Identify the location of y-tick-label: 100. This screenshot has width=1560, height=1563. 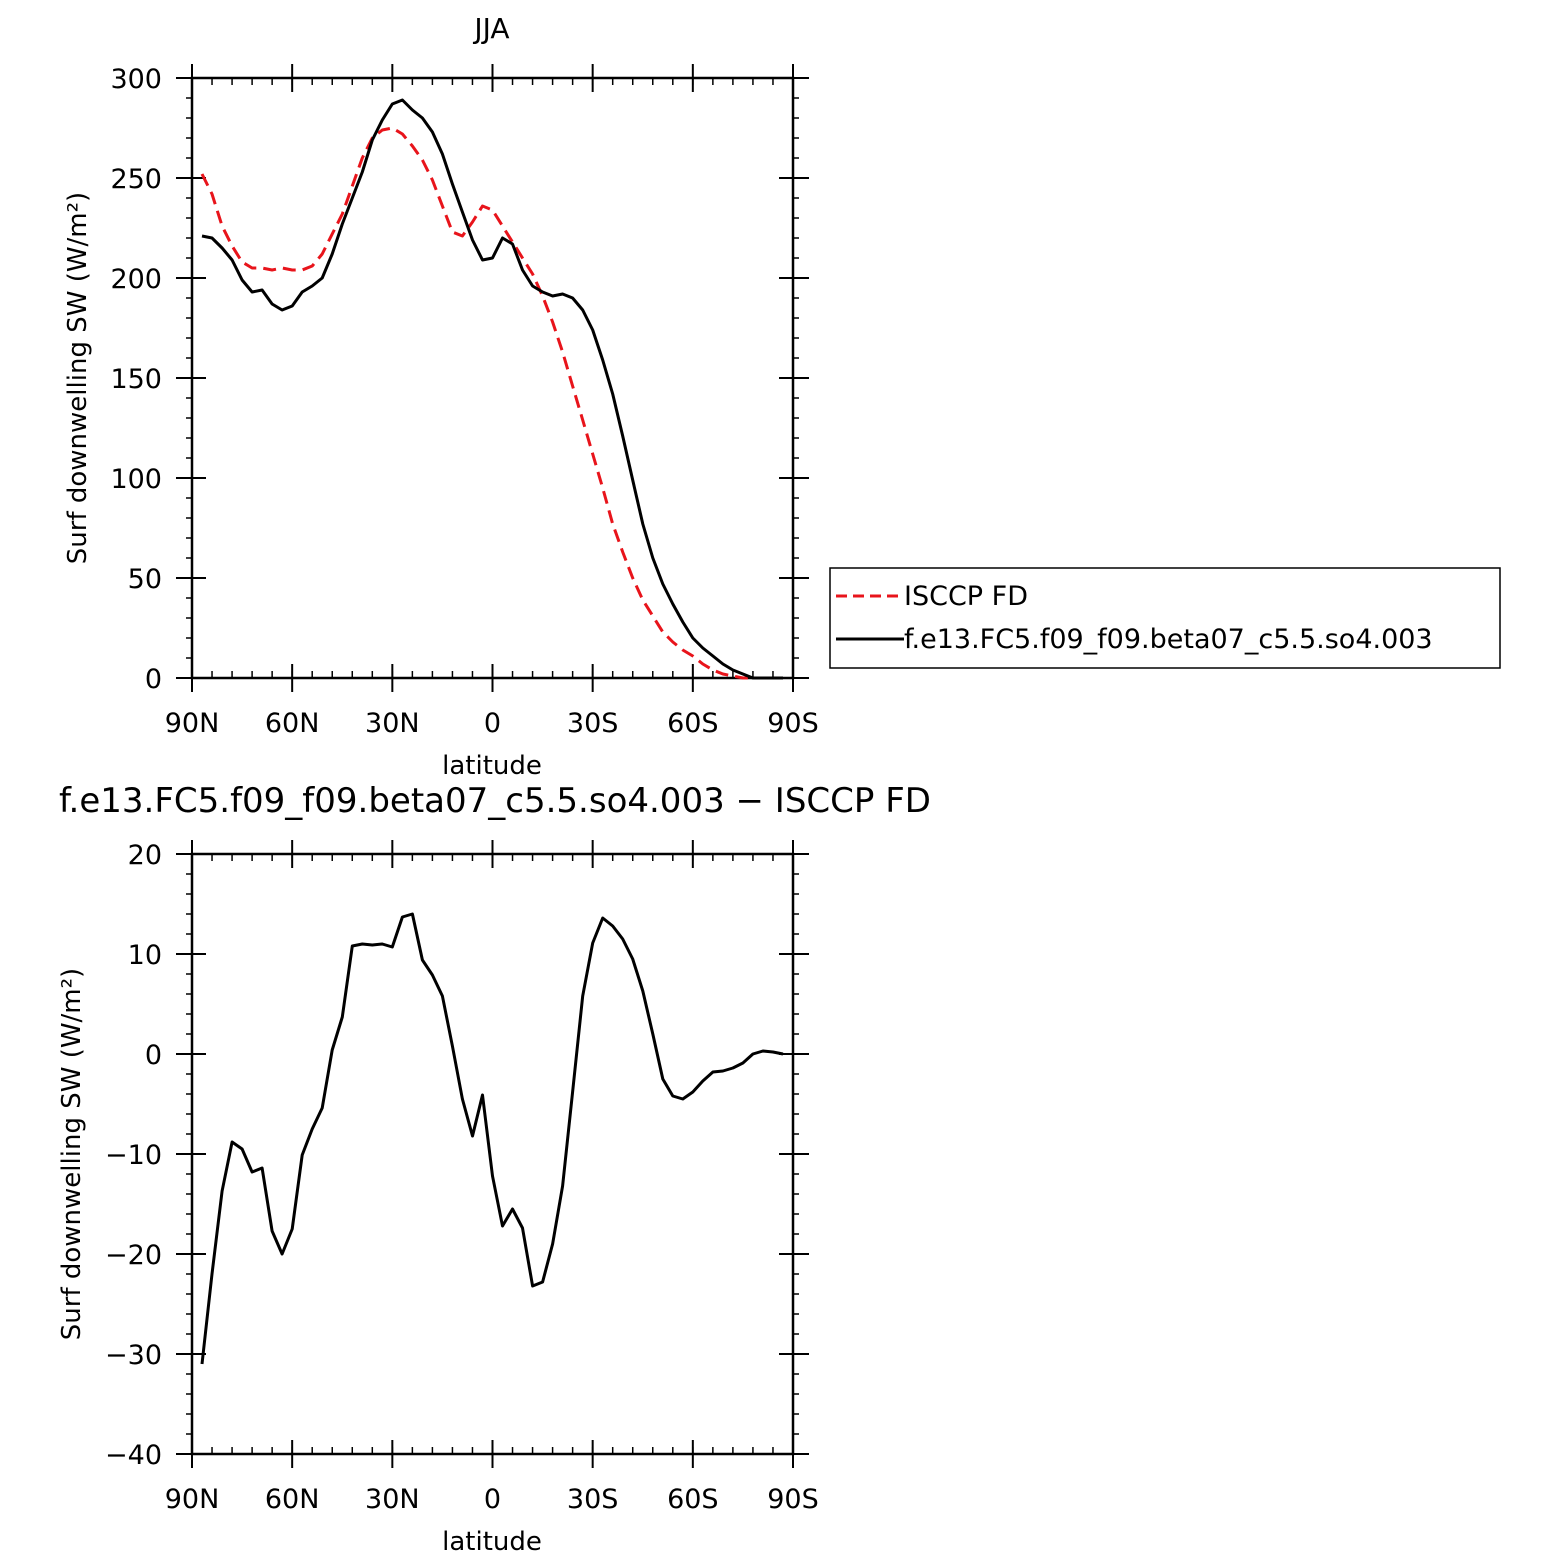
(136, 479).